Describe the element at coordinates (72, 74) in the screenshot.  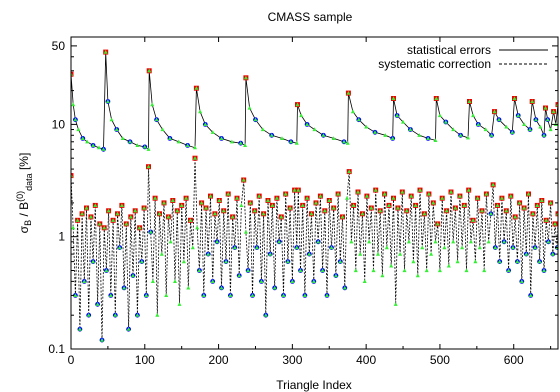
I see `statistical-point-red` at that location.